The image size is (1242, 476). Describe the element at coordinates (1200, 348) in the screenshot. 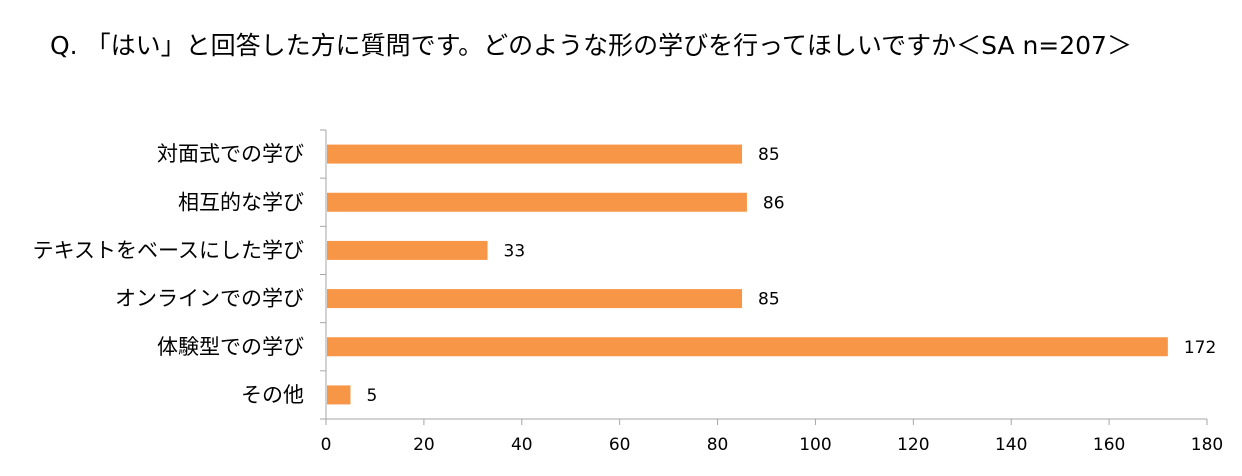

I see `data-label: 172` at that location.